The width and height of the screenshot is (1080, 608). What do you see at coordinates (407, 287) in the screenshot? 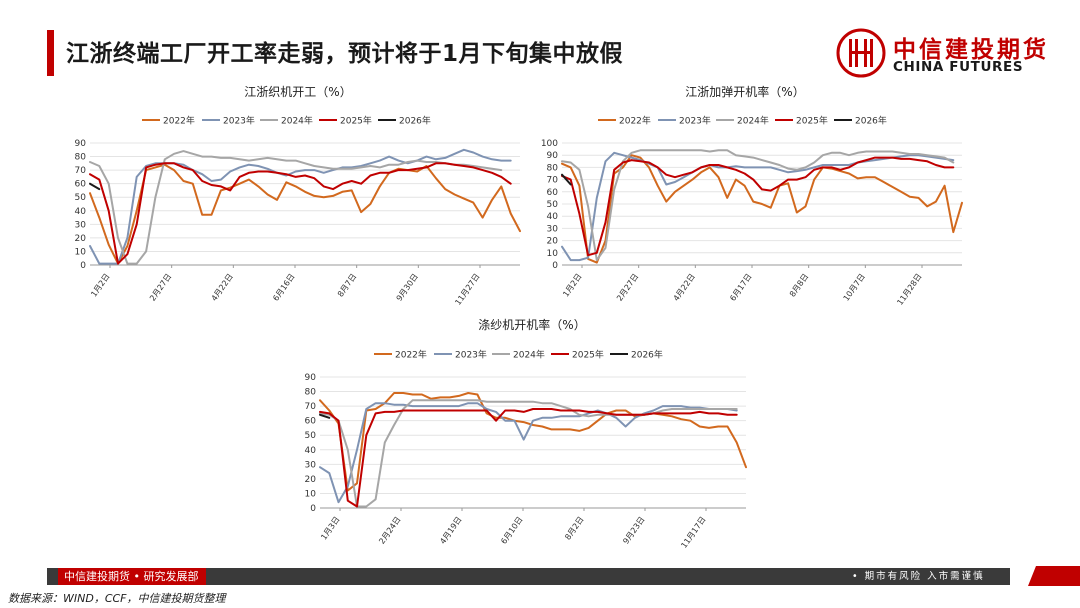
I see `x-tick-label: 9月30日` at bounding box center [407, 287].